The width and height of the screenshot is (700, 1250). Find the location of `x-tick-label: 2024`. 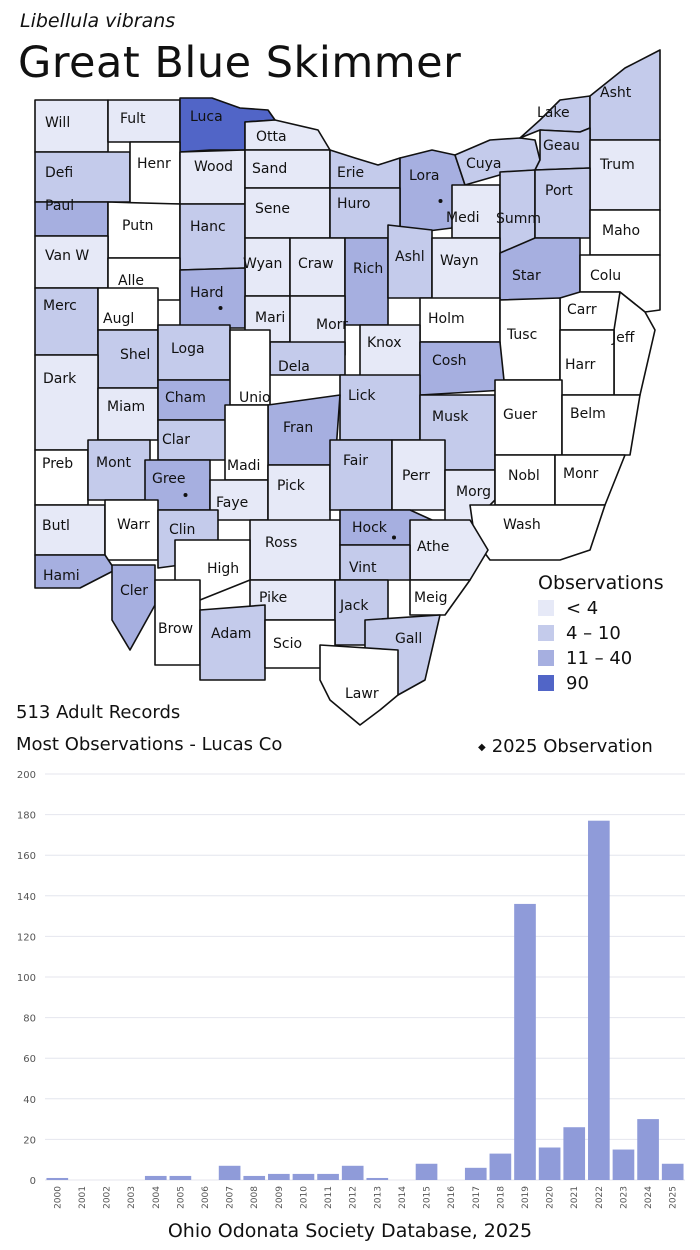

x-tick-label: 2024 is located at coordinates (649, 1197).